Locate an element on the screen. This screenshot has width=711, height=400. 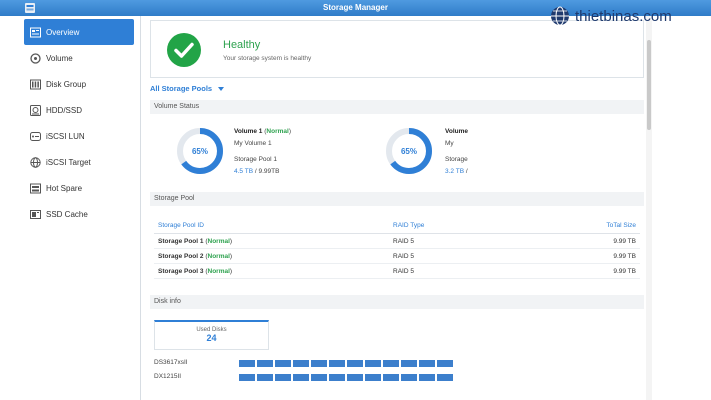
sidebar-item-hot-spare: Hot Spare is located at coordinates (79, 188).